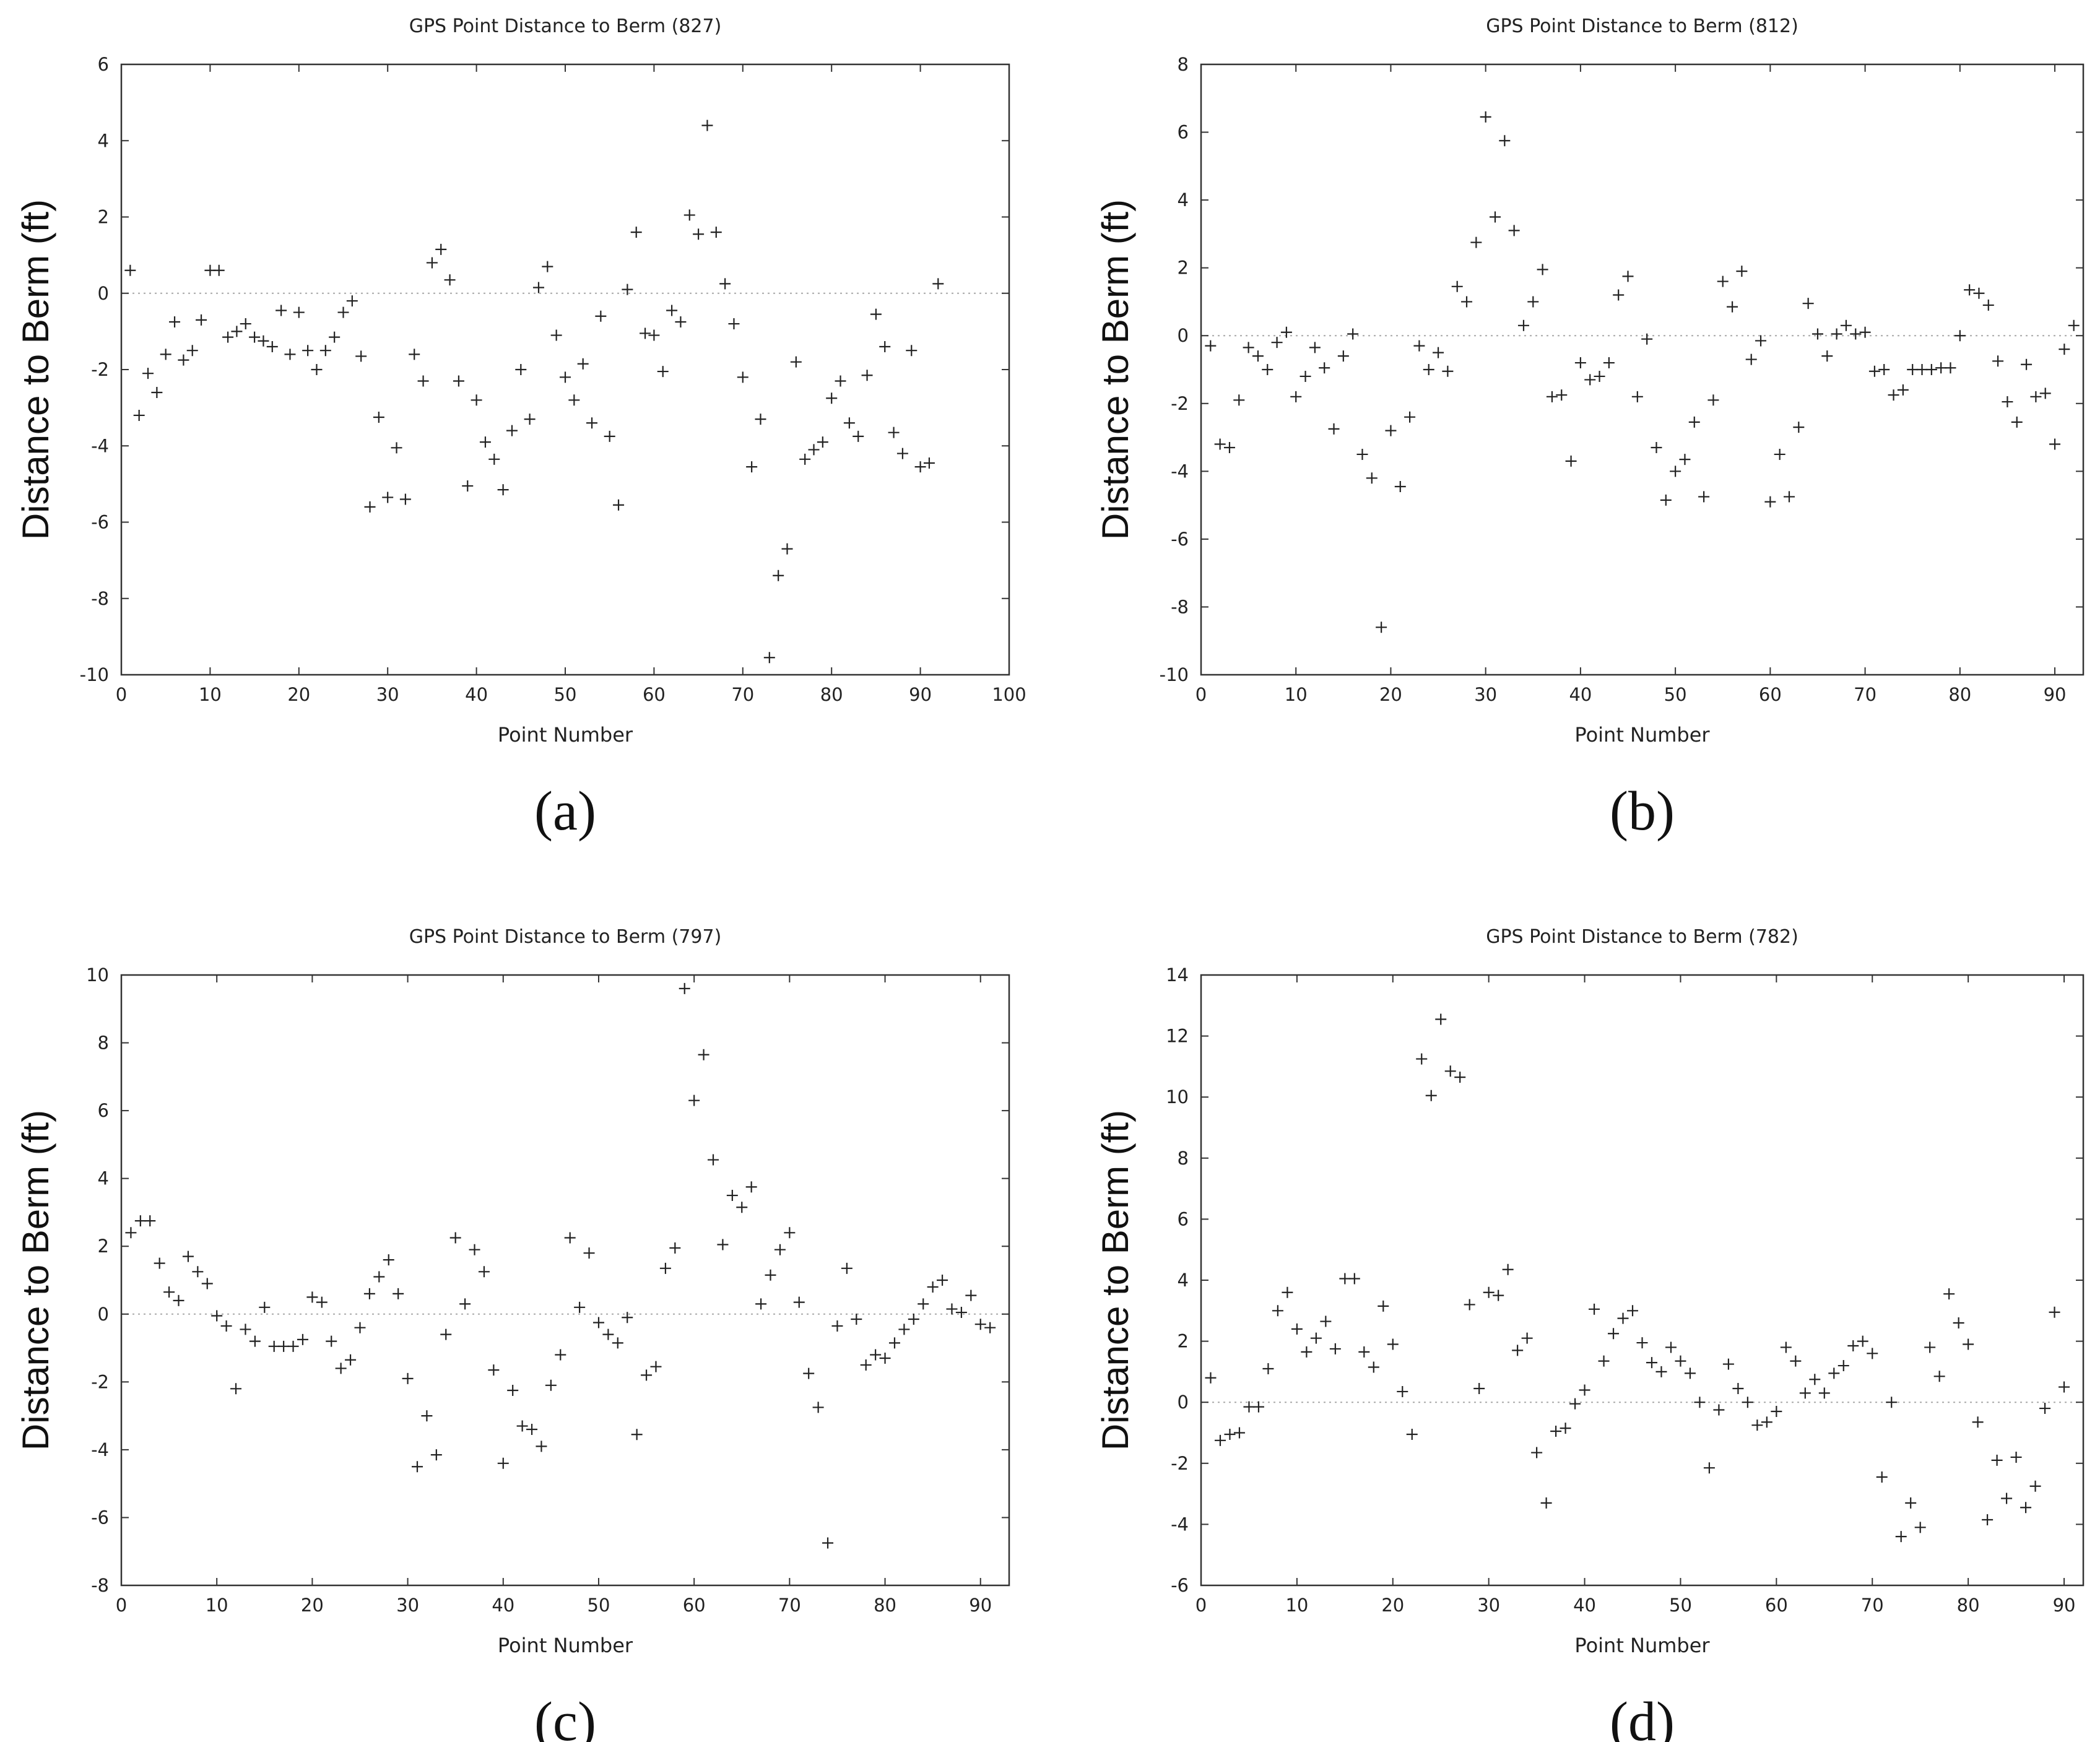 The height and width of the screenshot is (1742, 2100). Describe the element at coordinates (1180, 1585) in the screenshot. I see `y-tick-label: -6` at that location.